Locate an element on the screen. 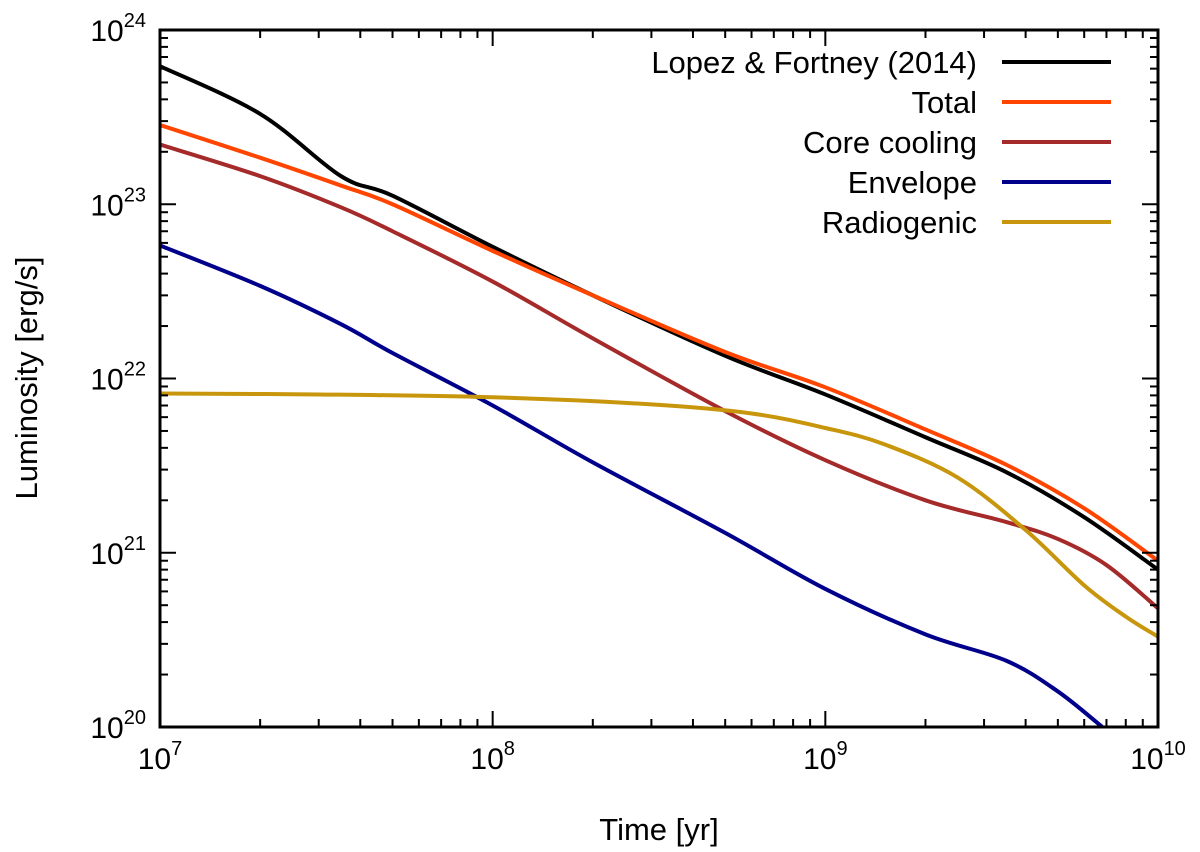 The image size is (1200, 852). legend-label-radiogenic: Radiogenic is located at coordinates (899, 222).